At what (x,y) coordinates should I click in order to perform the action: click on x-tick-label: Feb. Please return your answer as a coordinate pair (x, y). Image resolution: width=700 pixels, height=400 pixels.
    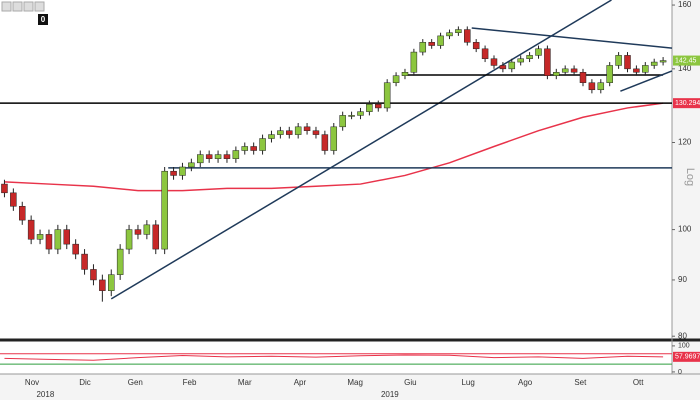
    Looking at the image, I should click on (190, 382).